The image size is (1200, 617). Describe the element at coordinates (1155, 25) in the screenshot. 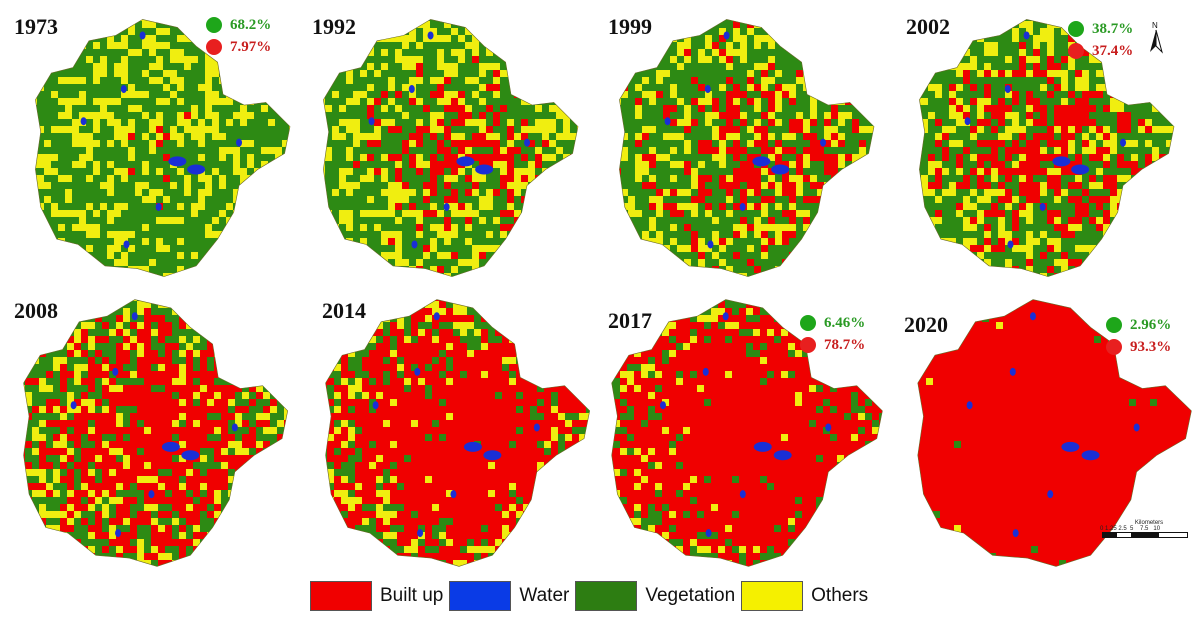

I see `north-label: N` at that location.